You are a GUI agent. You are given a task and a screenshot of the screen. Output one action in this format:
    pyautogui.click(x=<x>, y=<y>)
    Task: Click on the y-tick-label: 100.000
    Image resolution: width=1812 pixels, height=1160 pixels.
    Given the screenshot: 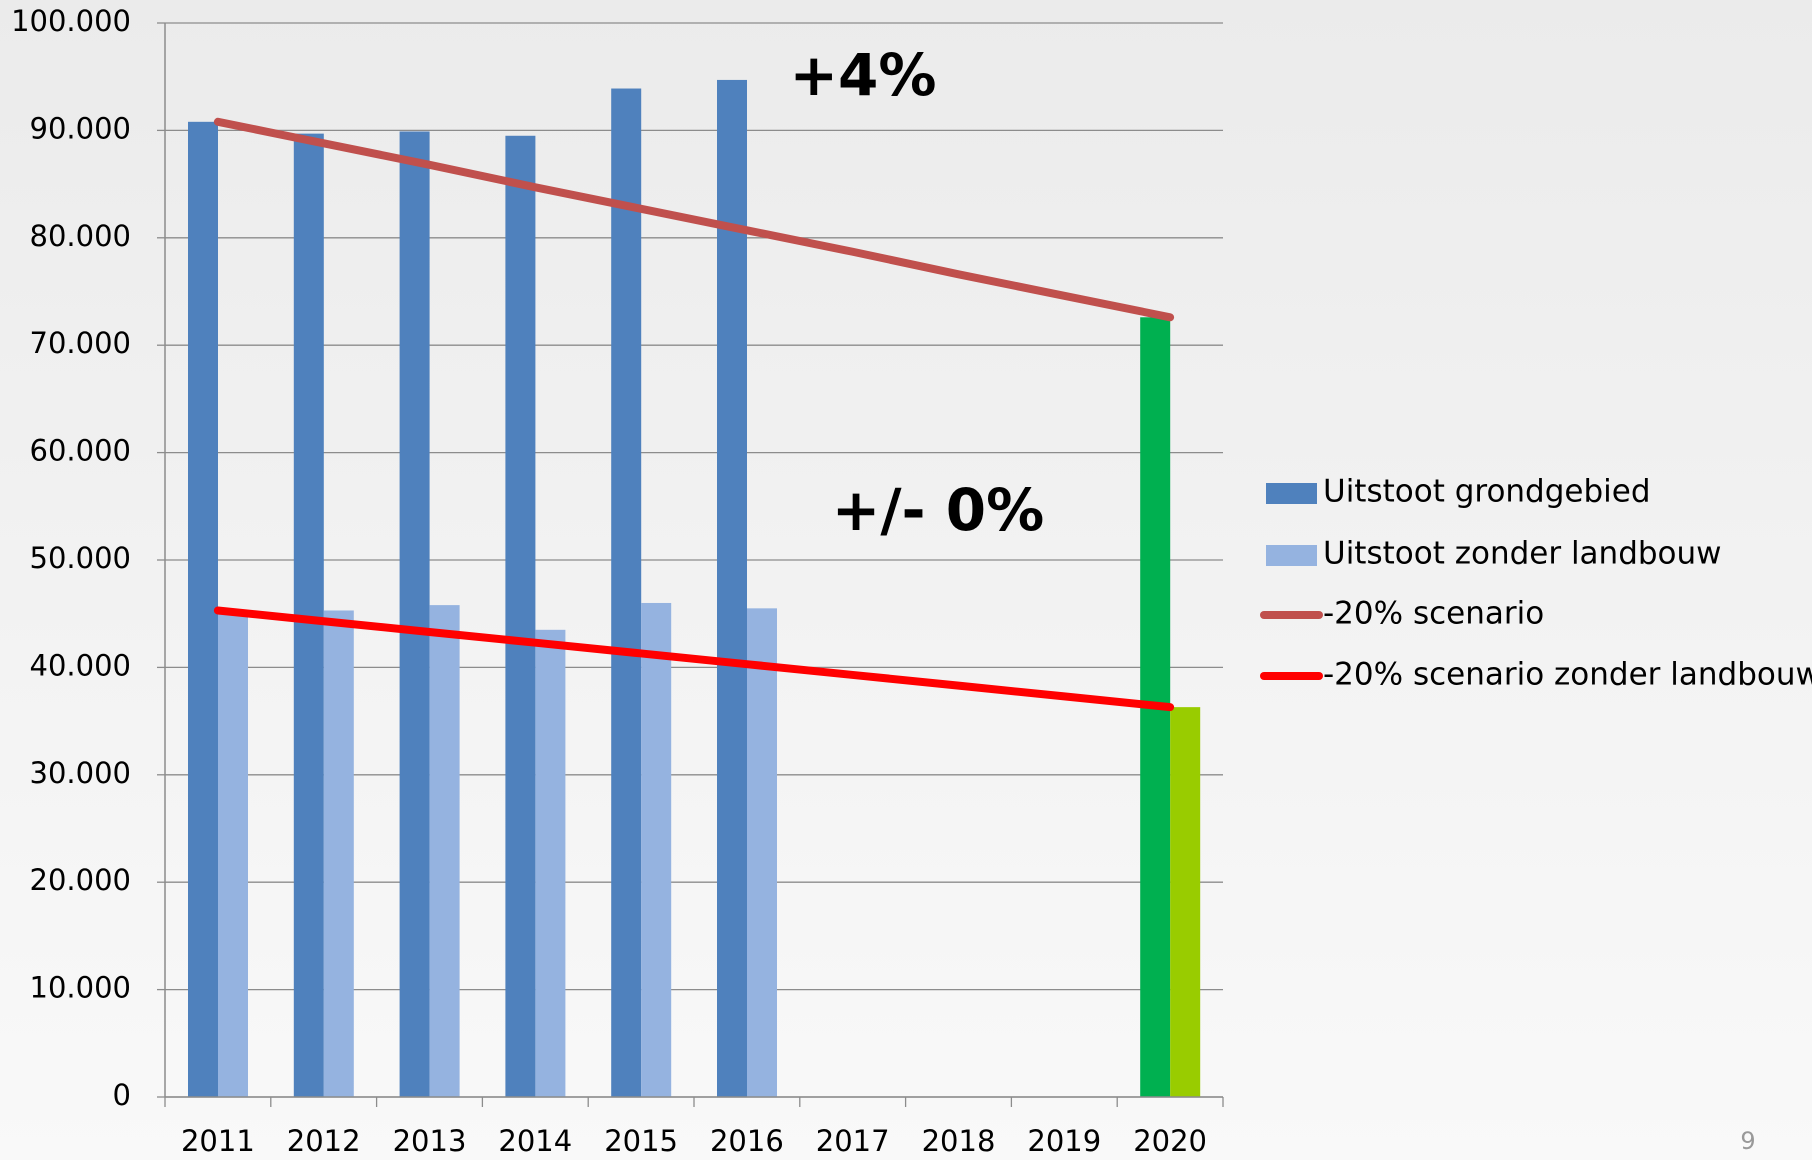 What is the action you would take?
    pyautogui.click(x=71, y=21)
    